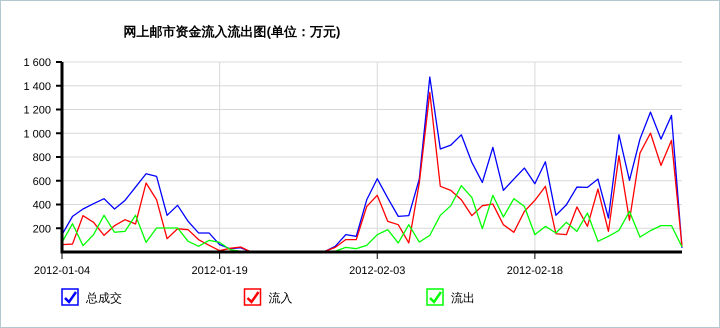 The width and height of the screenshot is (720, 328). What do you see at coordinates (41, 229) in the screenshot?
I see `y-tick-label: 200` at bounding box center [41, 229].